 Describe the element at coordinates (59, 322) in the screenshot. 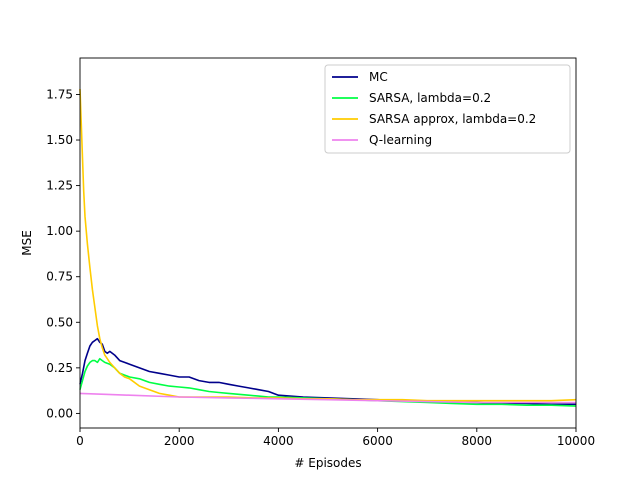

I see `y-tick-label: 0.50` at that location.